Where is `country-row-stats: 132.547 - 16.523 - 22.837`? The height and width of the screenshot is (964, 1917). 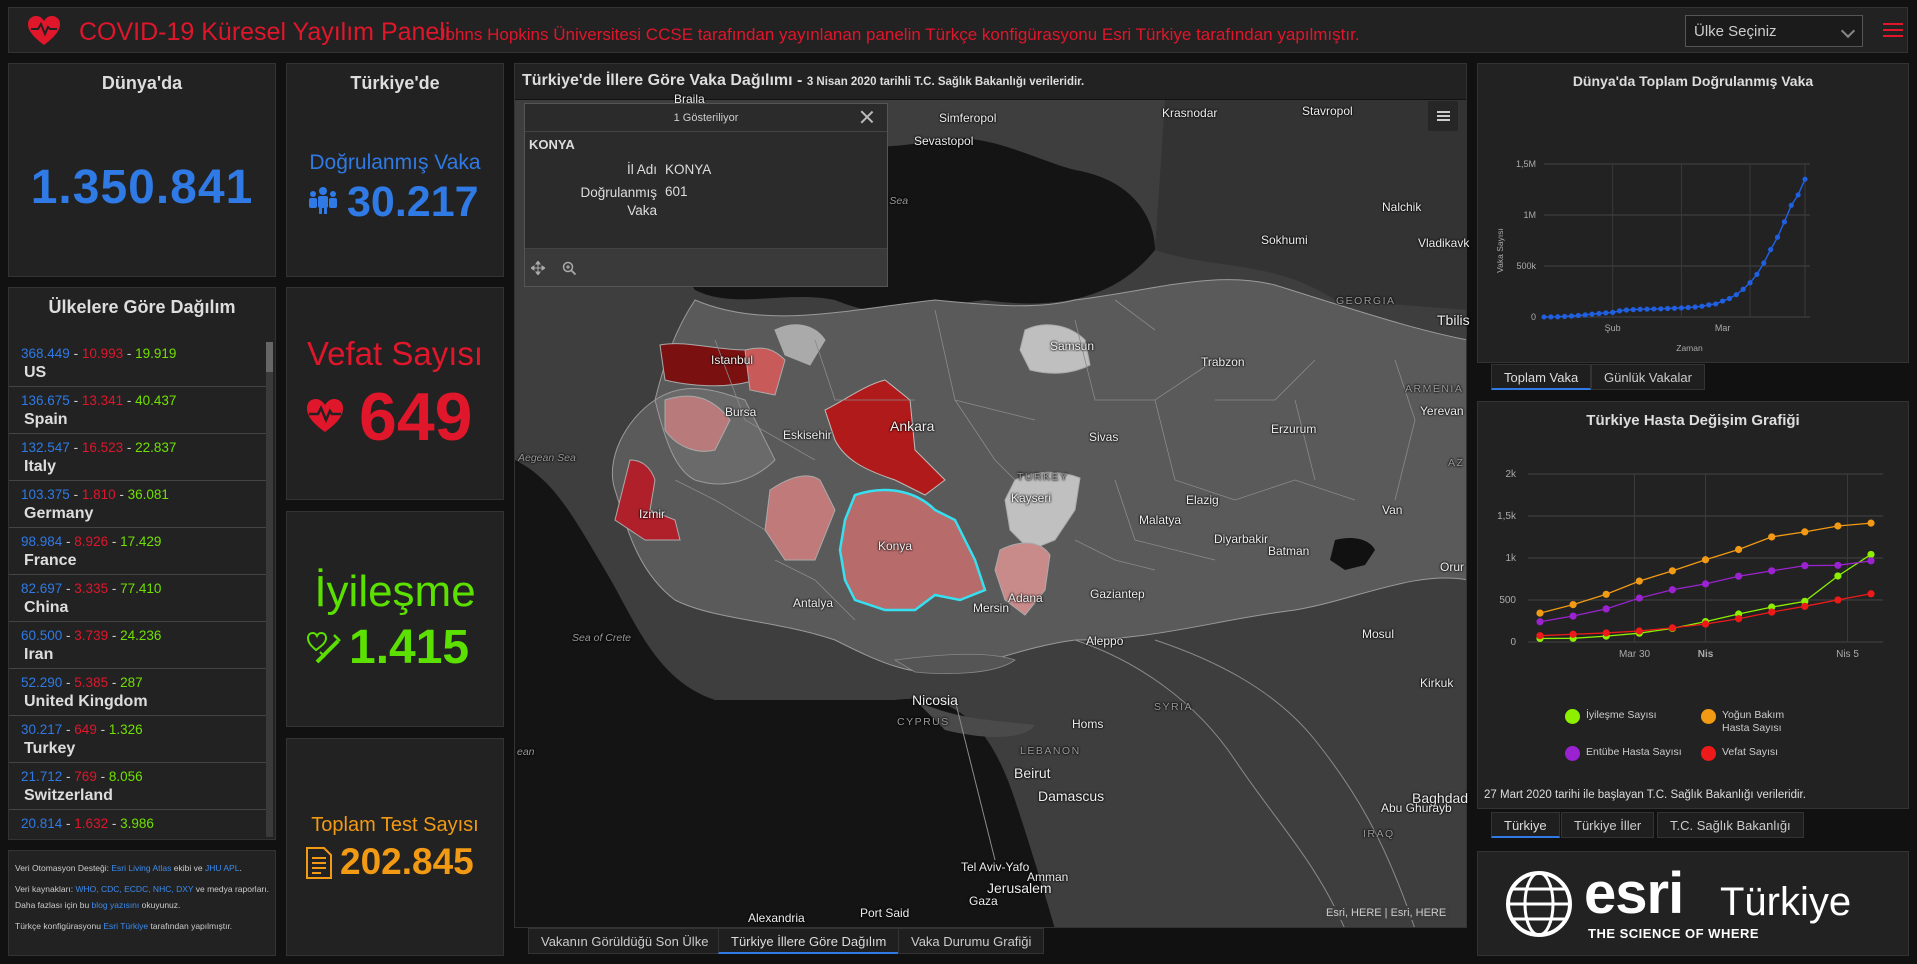
country-row-stats: 132.547 - 16.523 - 22.837 is located at coordinates (99, 447).